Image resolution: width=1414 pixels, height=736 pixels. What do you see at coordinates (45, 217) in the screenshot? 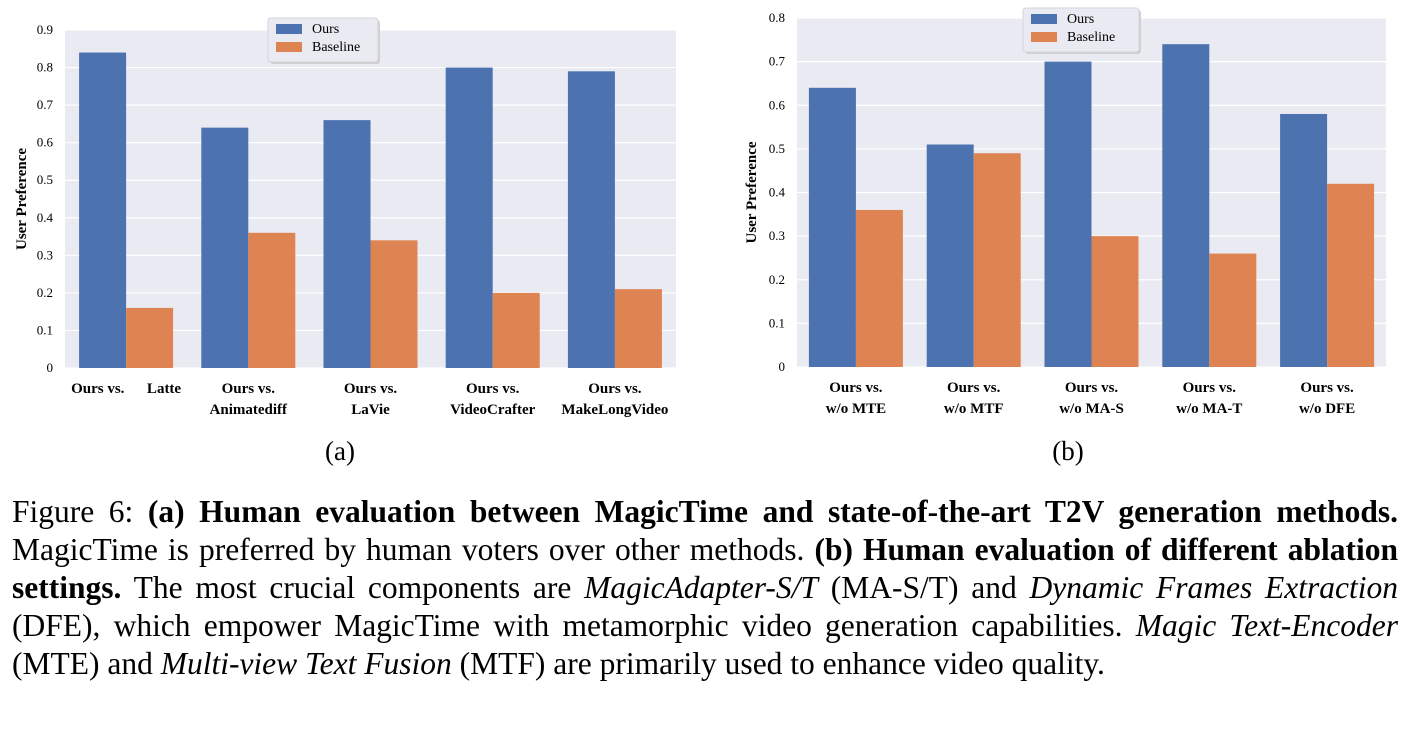
I see `chart-a-ytick-label: 0.4` at bounding box center [45, 217].